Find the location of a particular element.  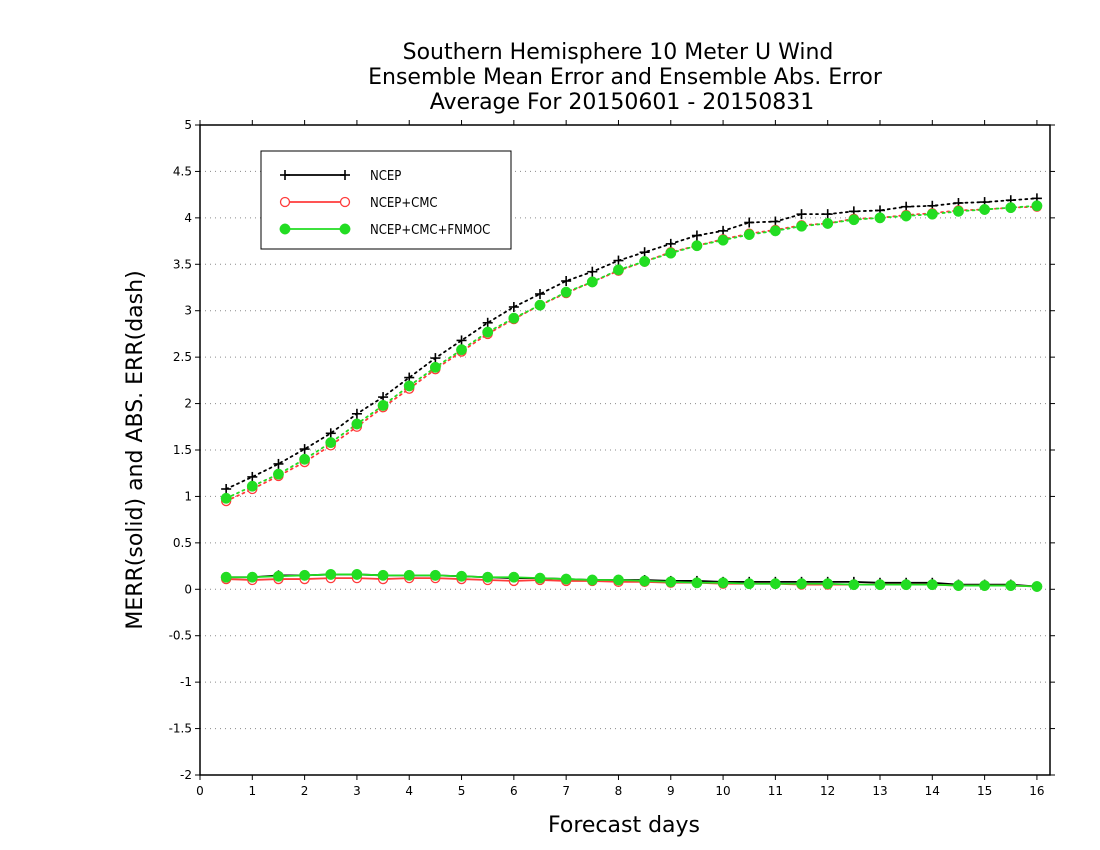

x-tick-label: 12 is located at coordinates (827, 791).